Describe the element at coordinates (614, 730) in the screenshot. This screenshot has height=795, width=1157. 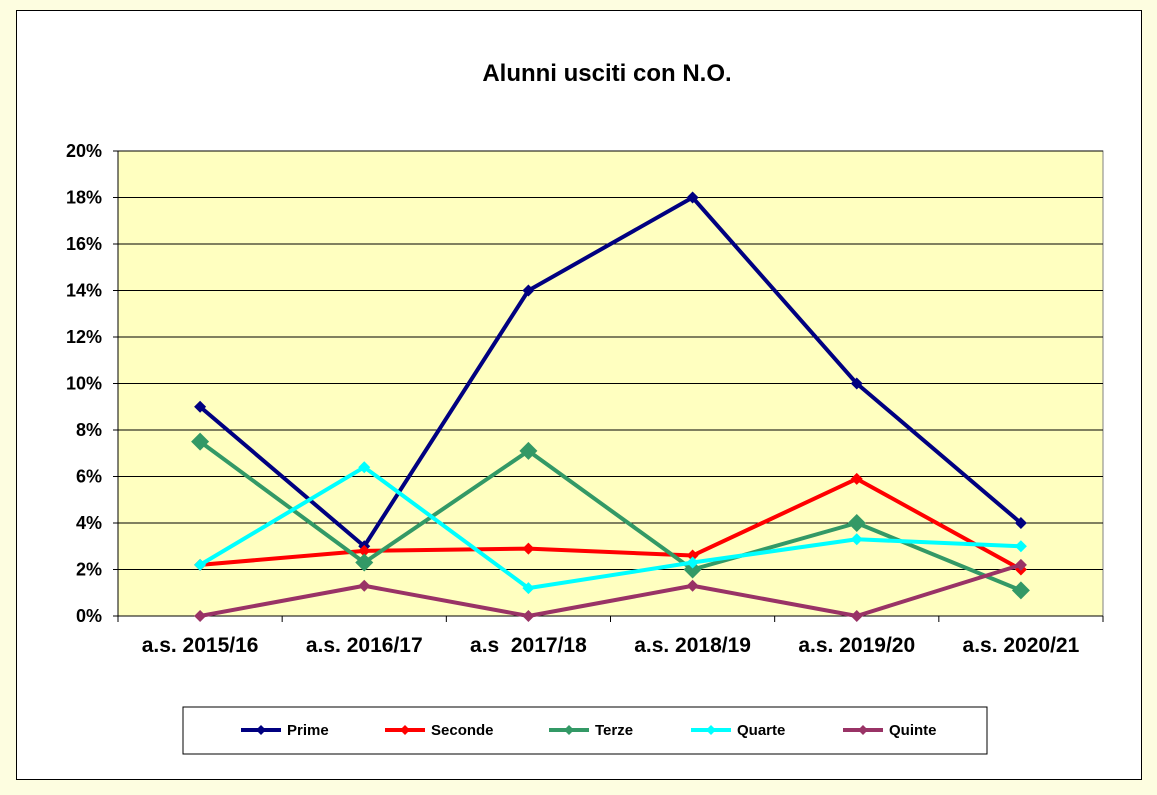
I see `legend-label-terze: Terze` at that location.